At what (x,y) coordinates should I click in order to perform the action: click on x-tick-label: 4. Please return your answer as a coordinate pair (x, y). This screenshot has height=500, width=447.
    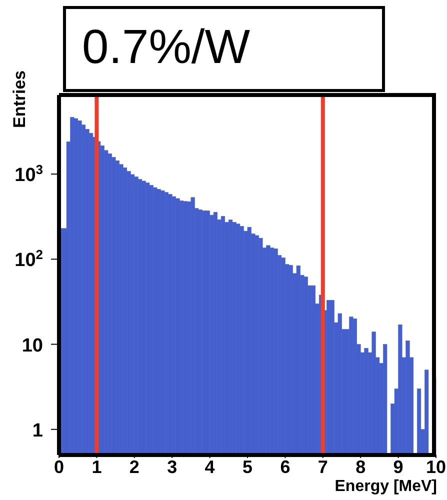
    Looking at the image, I should click on (209, 466).